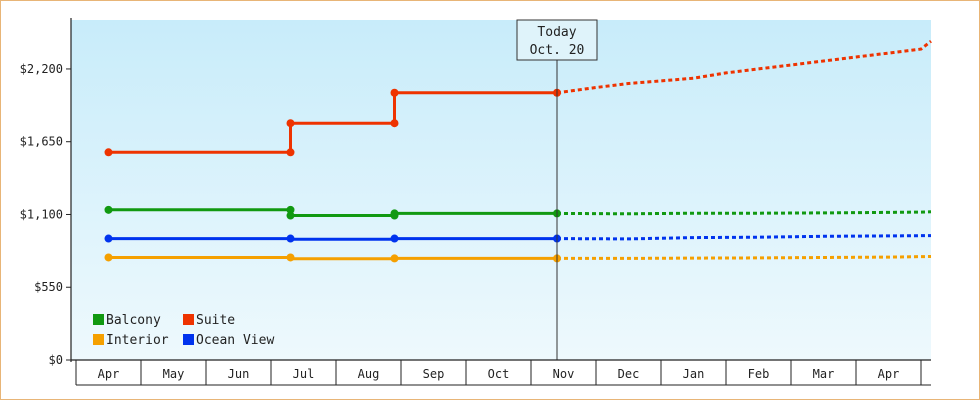  I want to click on series-forecast-ocean-view, so click(744, 237).